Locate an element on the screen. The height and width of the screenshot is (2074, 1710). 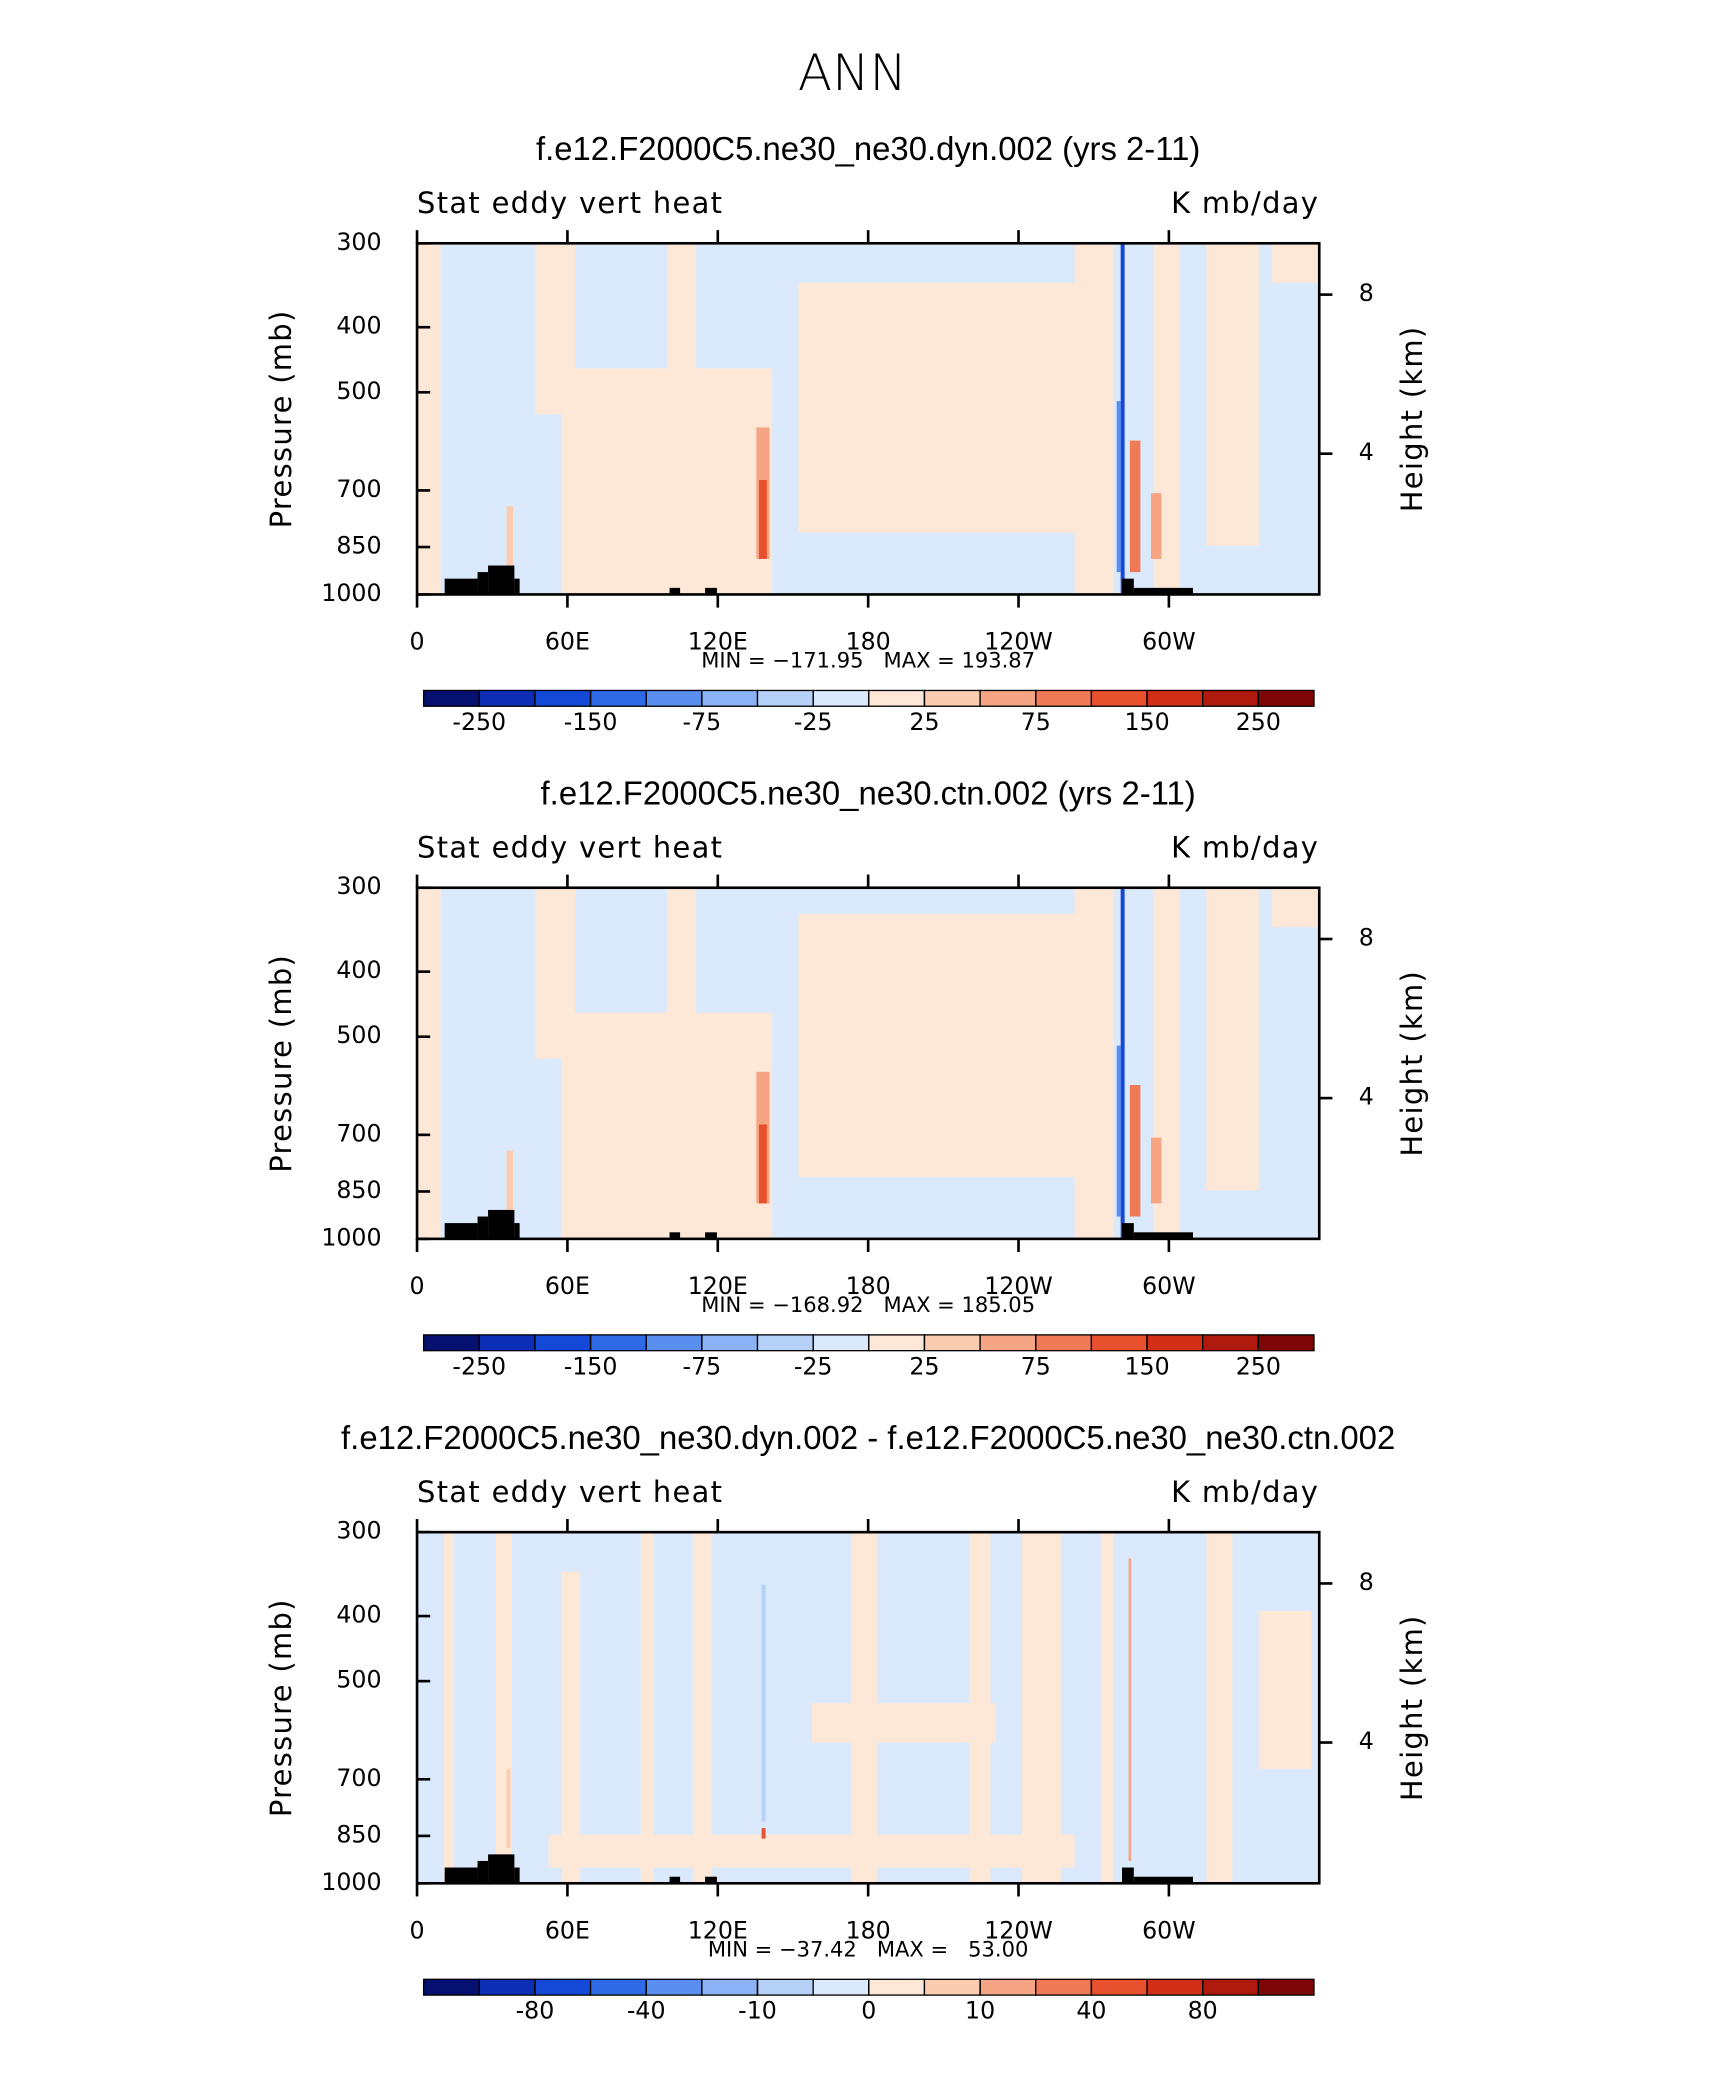
y2-tick-label: 4 is located at coordinates (1366, 452).